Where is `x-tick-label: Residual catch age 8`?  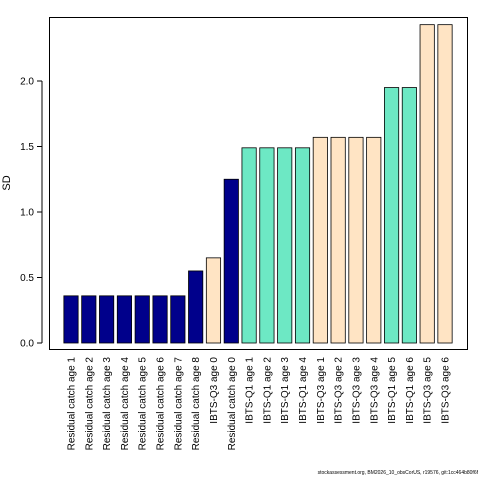
x-tick-label: Residual catch age 8 is located at coordinates (196, 404).